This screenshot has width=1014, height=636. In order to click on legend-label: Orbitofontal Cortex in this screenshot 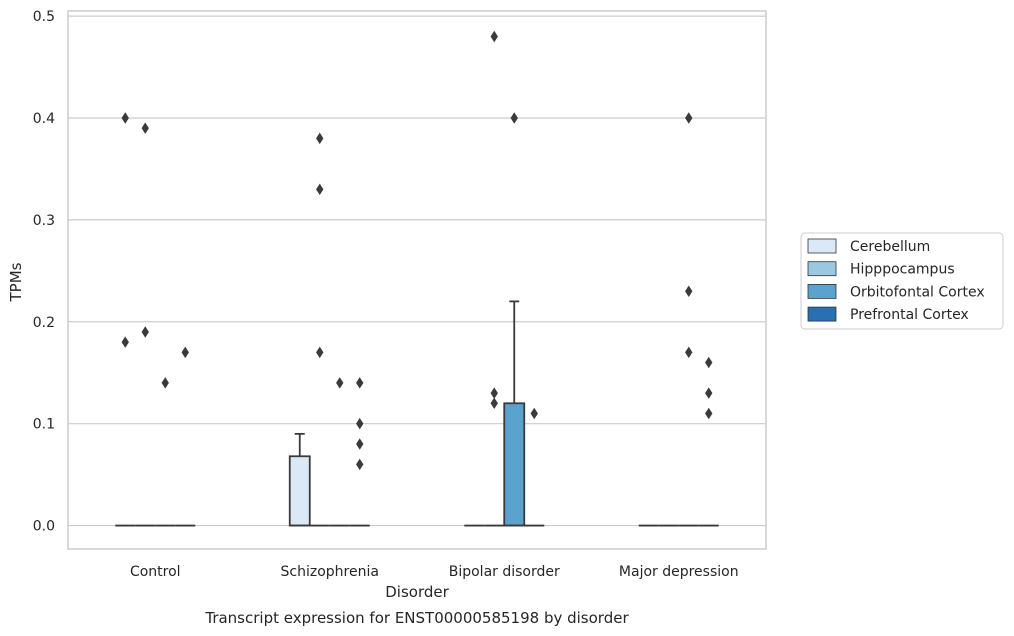, I will do `click(917, 292)`.